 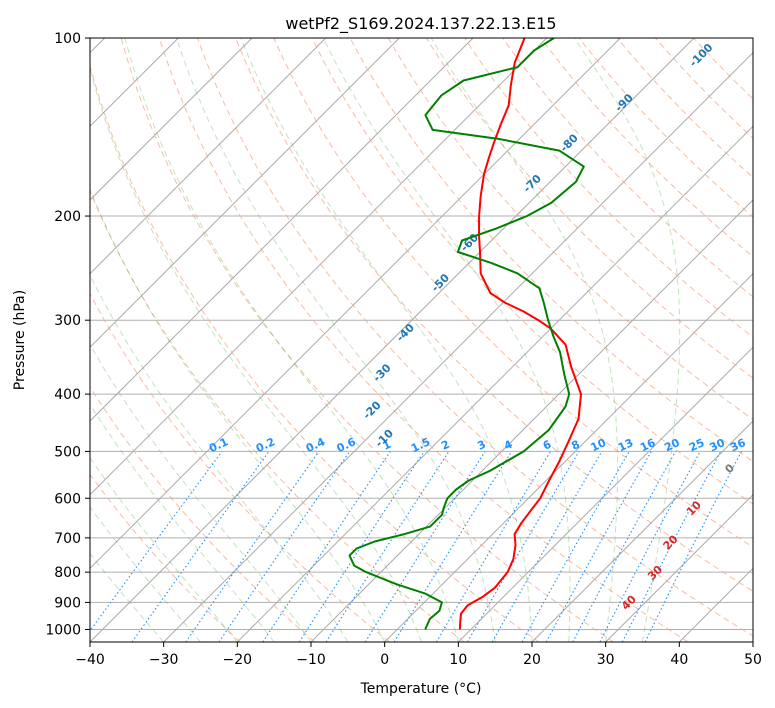 What do you see at coordinates (606, 660) in the screenshot?
I see `x-tick-label: 30` at bounding box center [606, 660].